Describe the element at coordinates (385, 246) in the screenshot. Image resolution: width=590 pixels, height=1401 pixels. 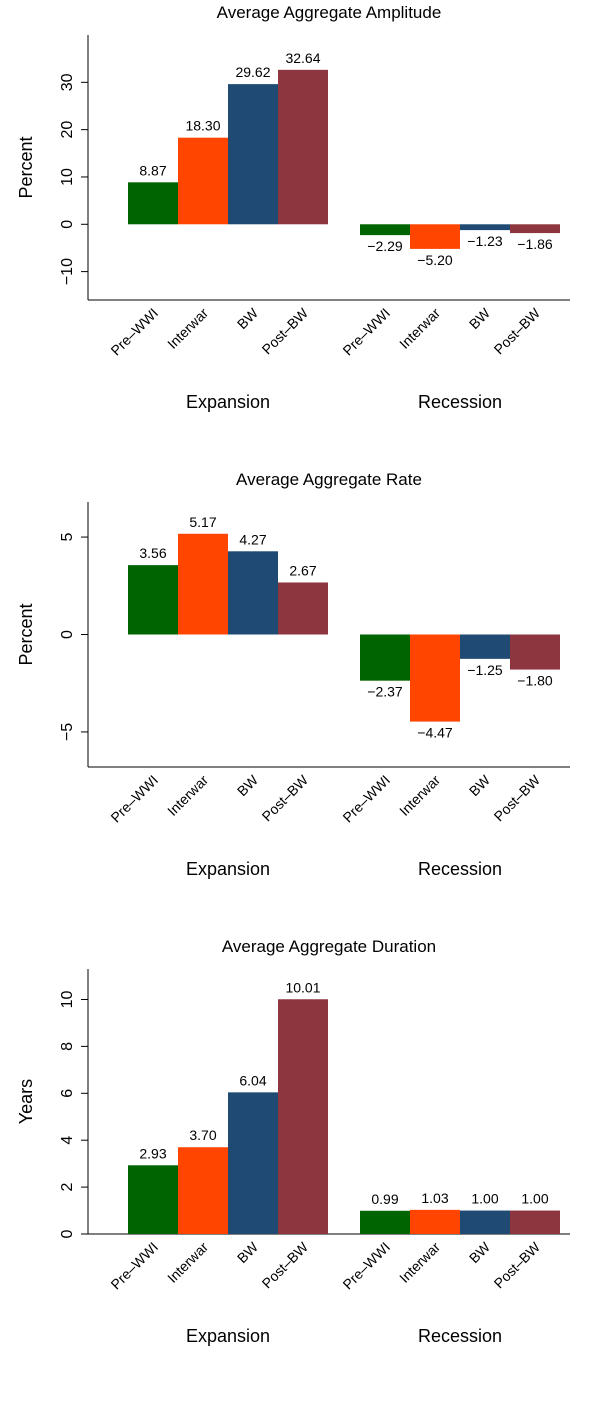
I see `value-label: −2.29` at that location.